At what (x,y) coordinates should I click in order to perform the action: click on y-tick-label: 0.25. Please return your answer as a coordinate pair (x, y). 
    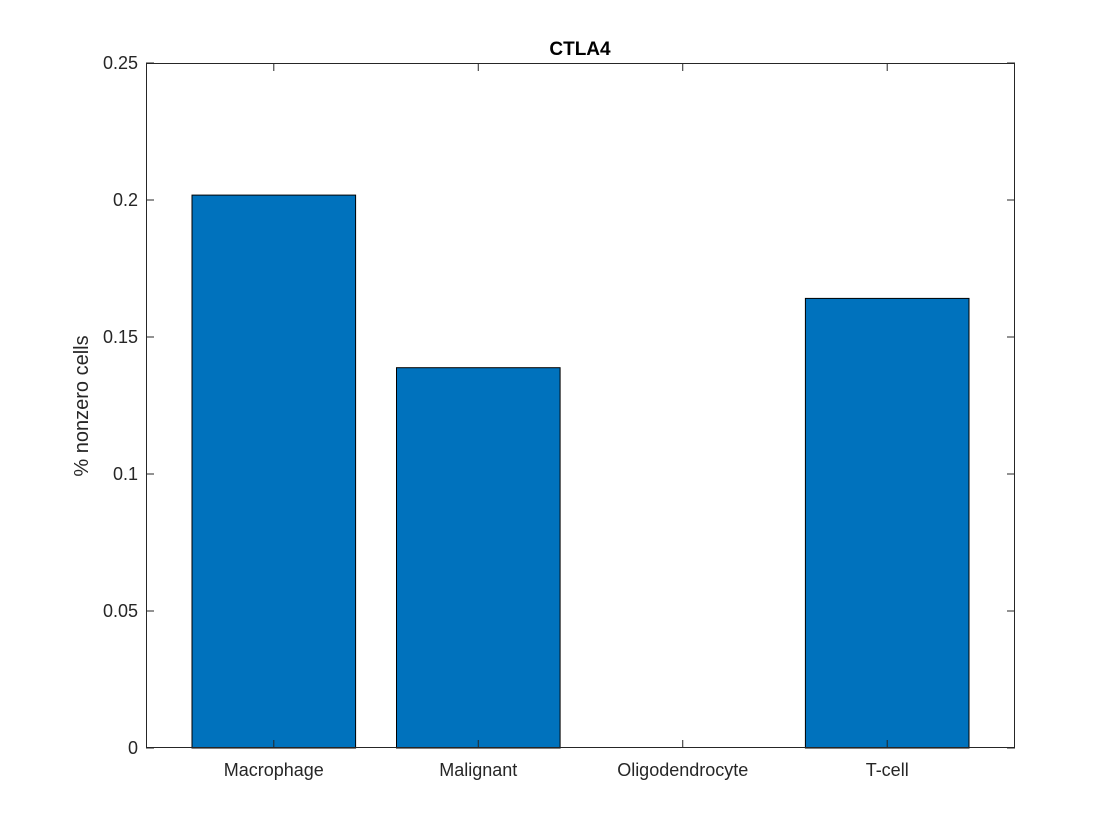
    Looking at the image, I should click on (120, 63).